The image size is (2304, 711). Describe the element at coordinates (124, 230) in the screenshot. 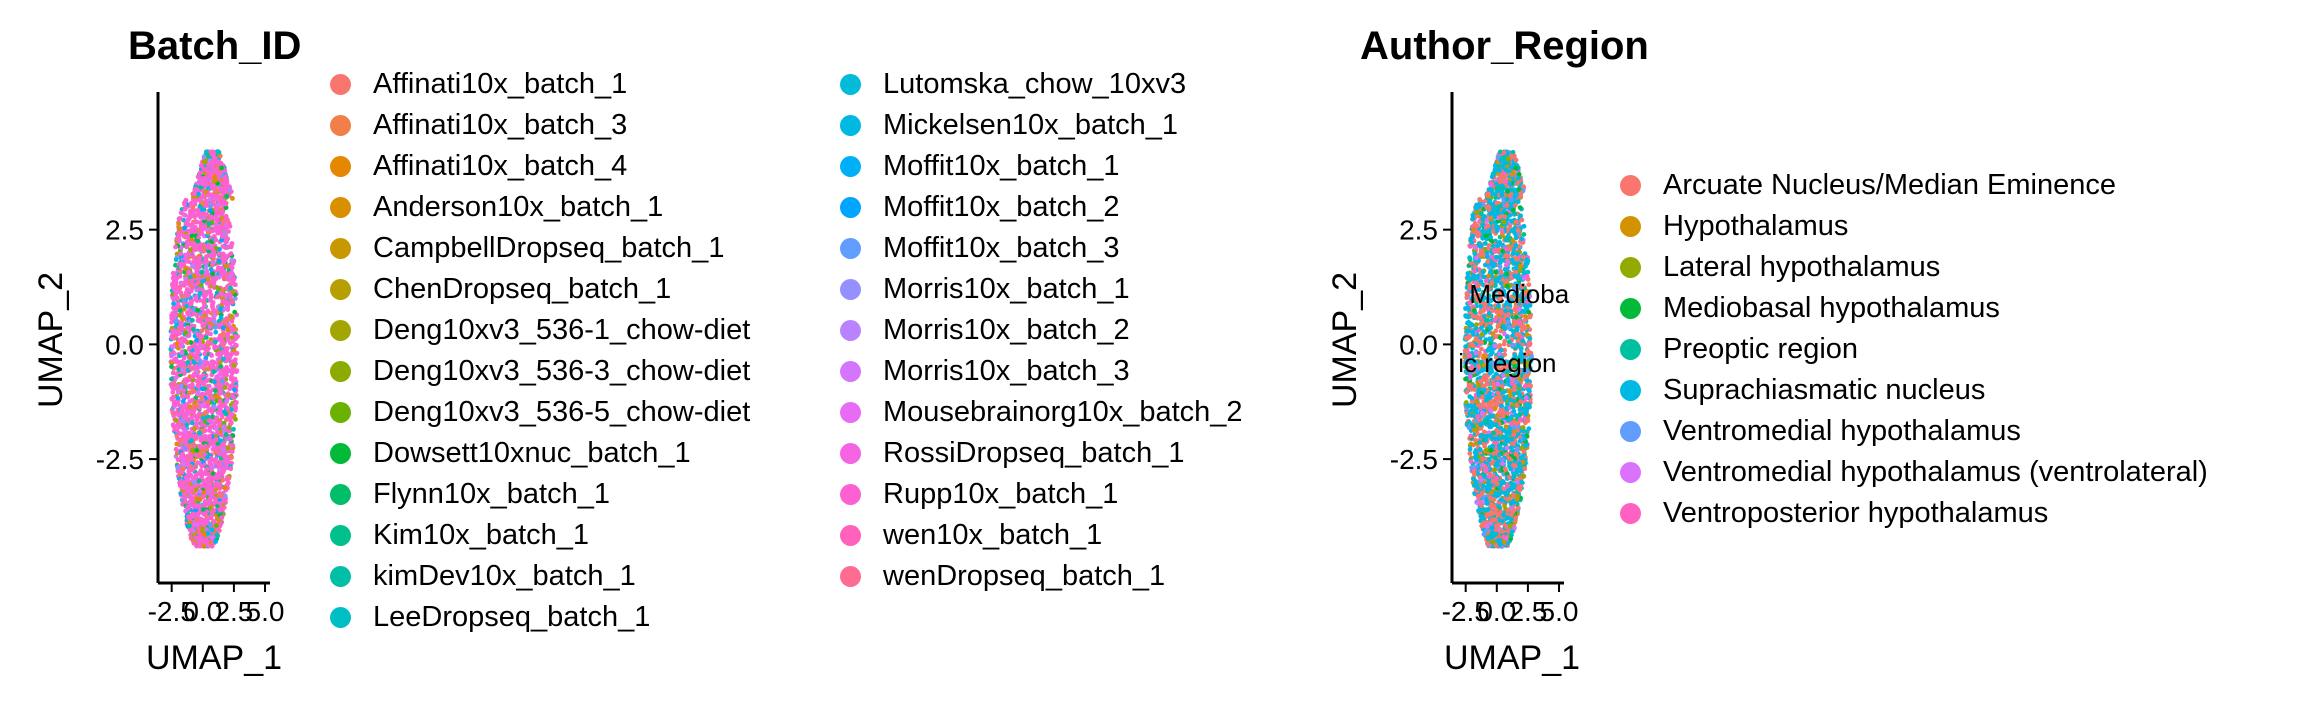

I see `y-tick-label: 2.5` at that location.